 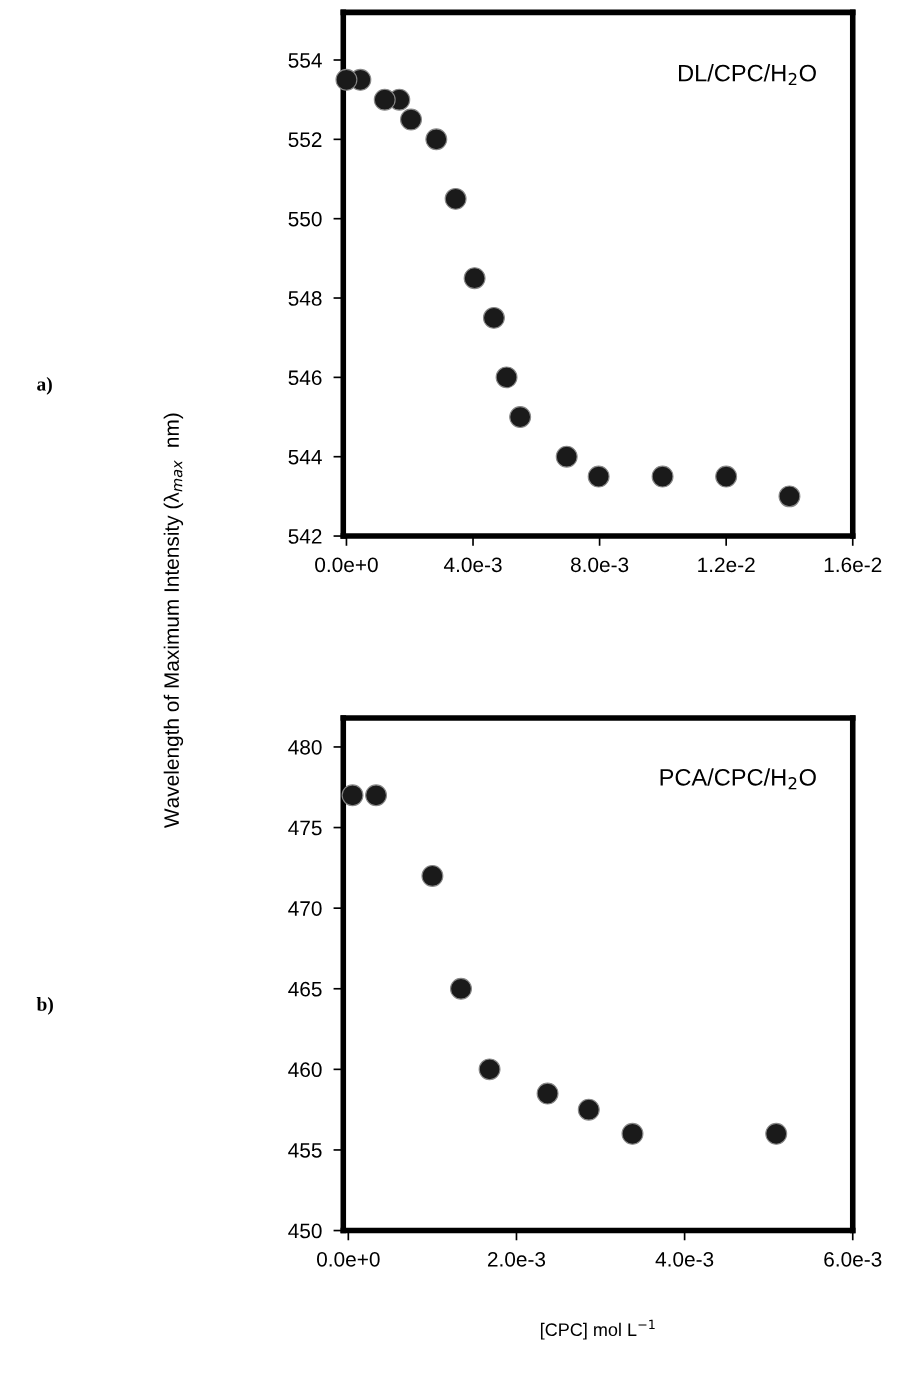 I want to click on y-tick-label: 552, so click(x=305, y=140).